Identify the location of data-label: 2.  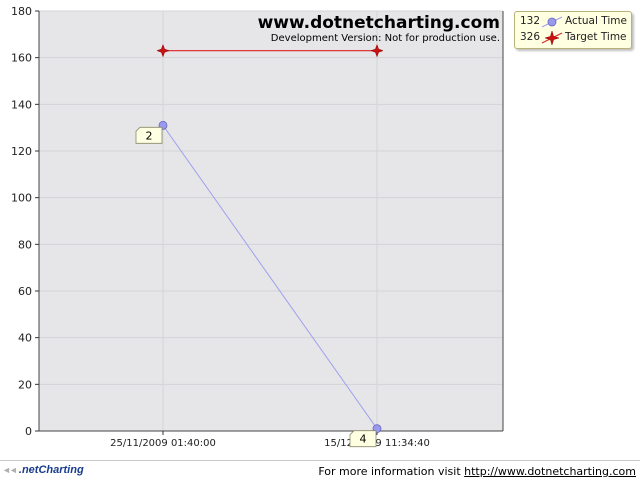
(149, 135).